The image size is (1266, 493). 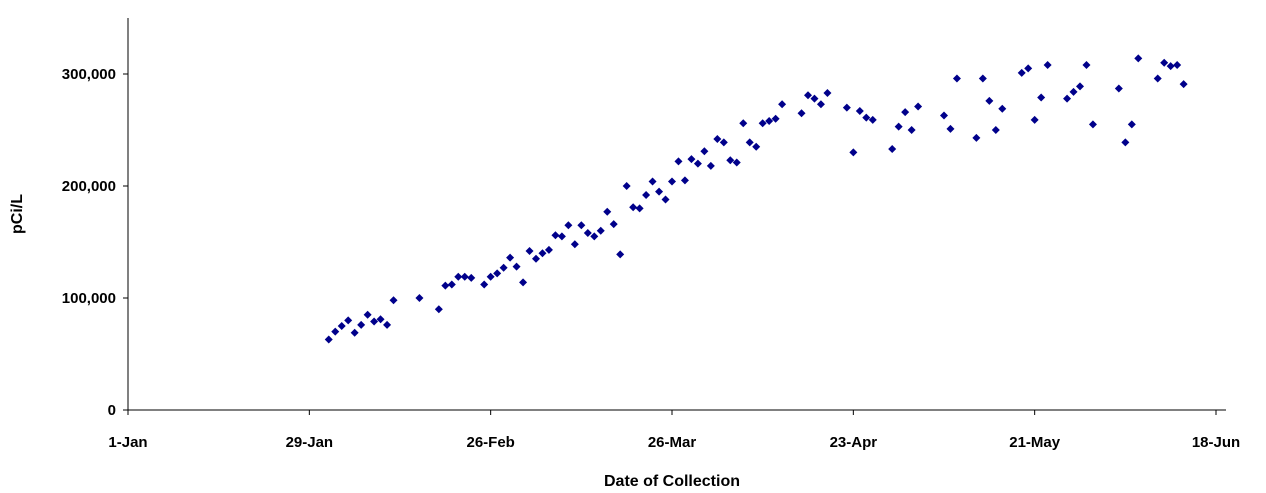 I want to click on y-tick-label: 300,000, so click(x=89, y=74).